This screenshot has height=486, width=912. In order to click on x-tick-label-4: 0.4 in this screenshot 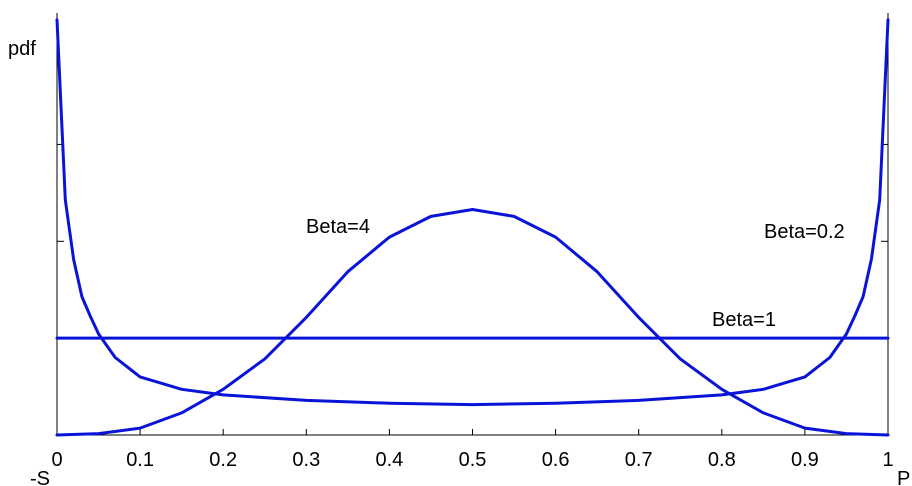, I will do `click(389, 460)`.